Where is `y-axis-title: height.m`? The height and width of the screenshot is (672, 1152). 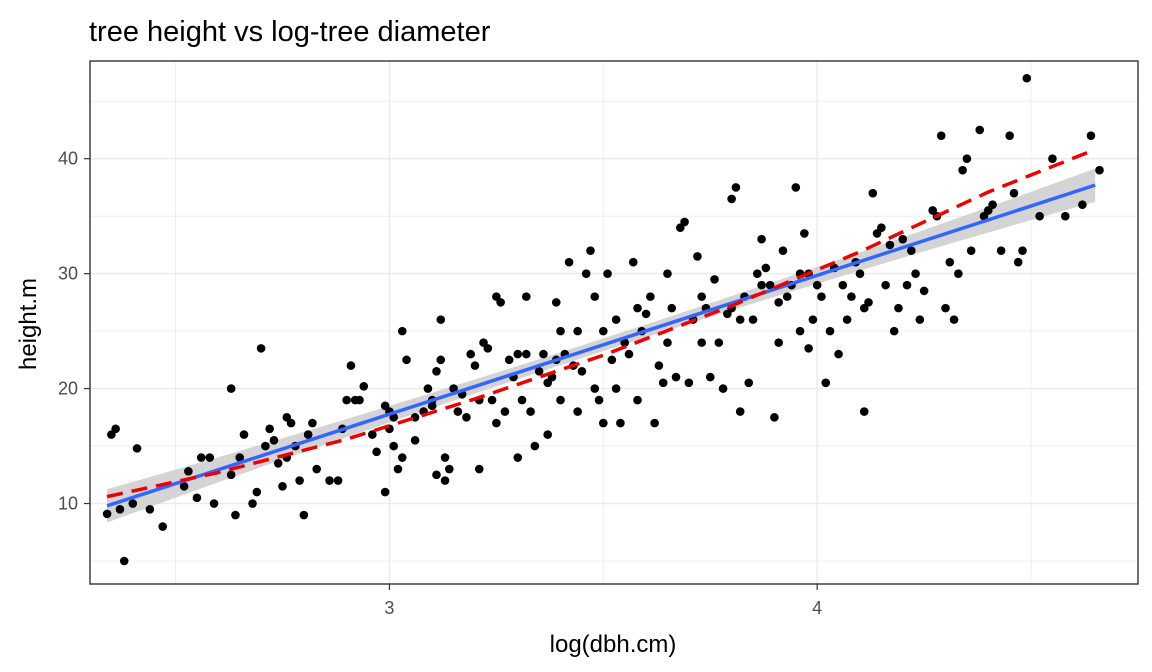
y-axis-title: height.m is located at coordinates (28, 324).